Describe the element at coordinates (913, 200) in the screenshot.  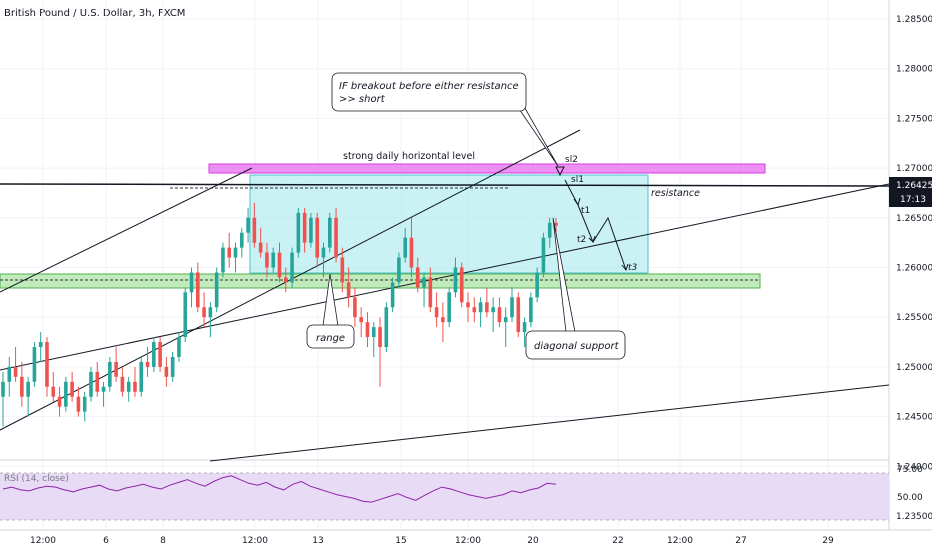
I see `bar-countdown: 17:13` at that location.